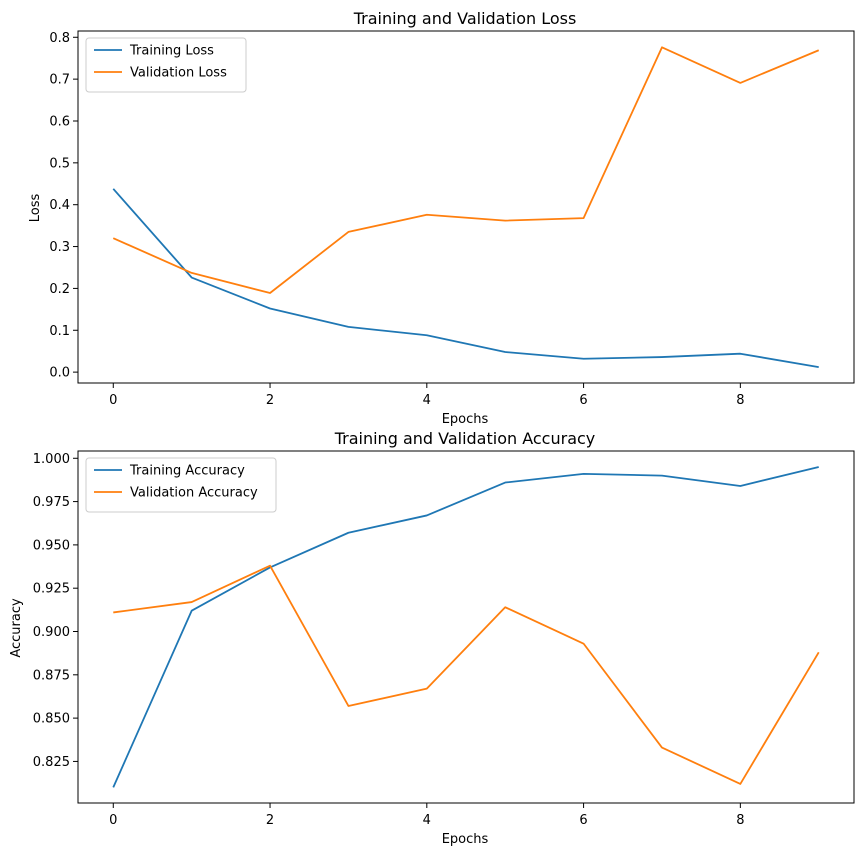 This screenshot has width=863, height=855. I want to click on accuracy-y-tick-label: 0.925, so click(51, 589).